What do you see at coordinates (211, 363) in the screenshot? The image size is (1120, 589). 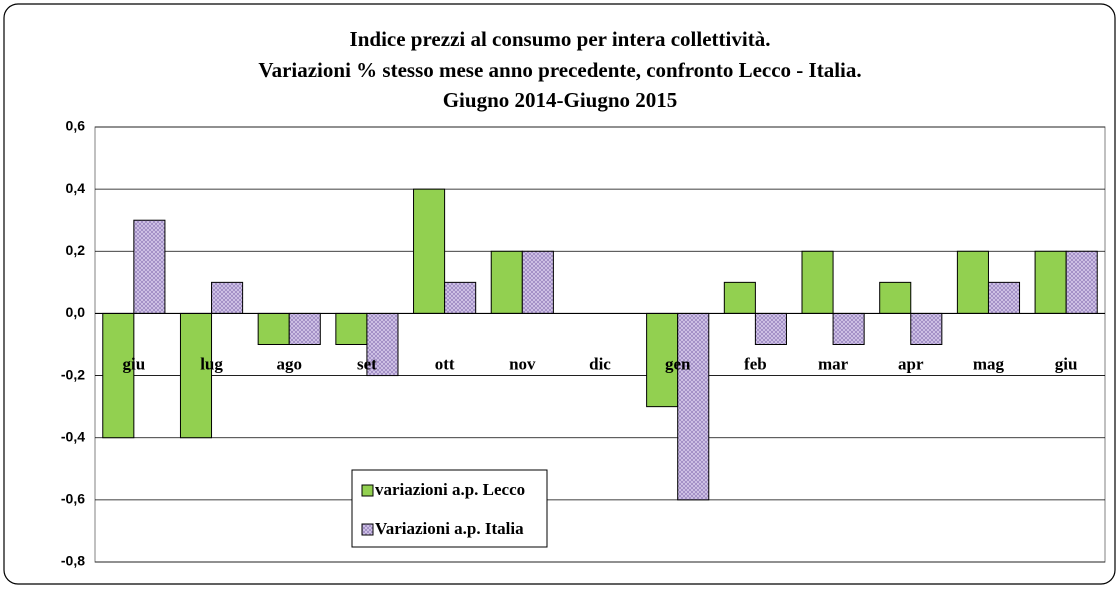 I see `x-tick-label: lug` at bounding box center [211, 363].